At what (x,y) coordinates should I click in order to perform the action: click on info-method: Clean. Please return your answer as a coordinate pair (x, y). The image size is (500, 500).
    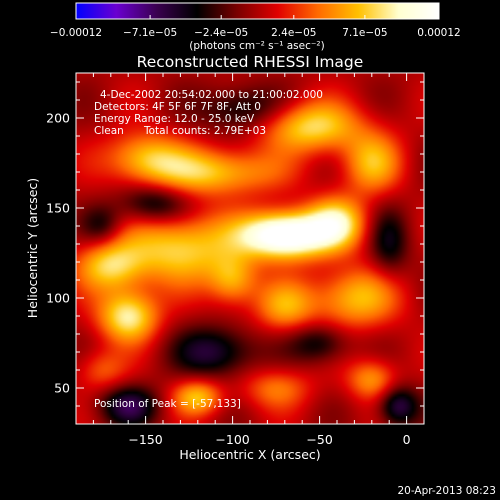
    Looking at the image, I should click on (109, 131).